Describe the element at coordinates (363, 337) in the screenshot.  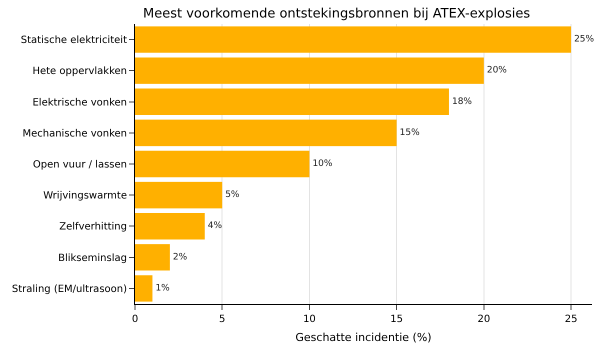
I see `x-axis-title: Geschatte incidentie (%)` at that location.